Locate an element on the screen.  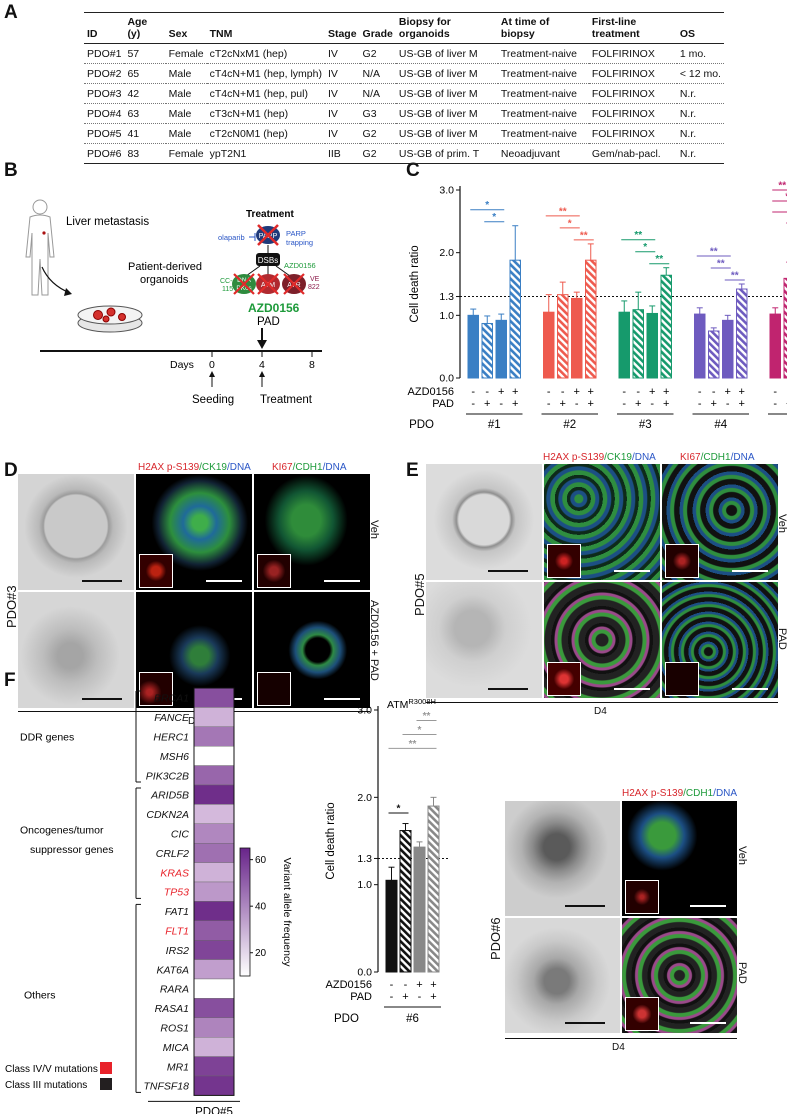
day-8-label: 8 is located at coordinates (312, 365).